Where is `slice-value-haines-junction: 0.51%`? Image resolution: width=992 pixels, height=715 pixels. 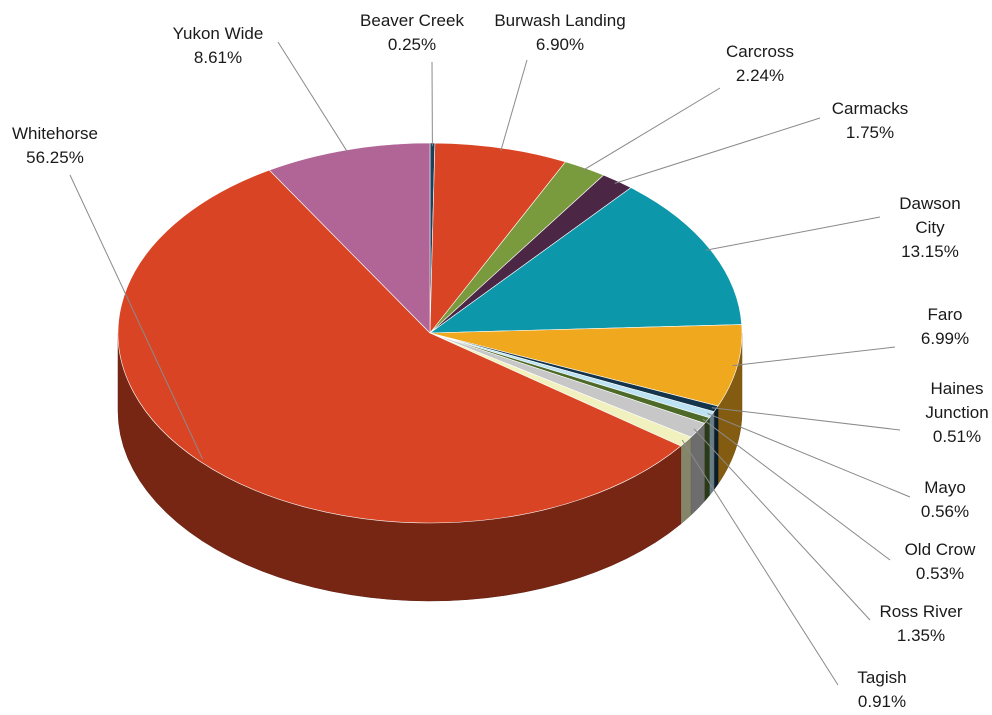
slice-value-haines-junction: 0.51% is located at coordinates (957, 436).